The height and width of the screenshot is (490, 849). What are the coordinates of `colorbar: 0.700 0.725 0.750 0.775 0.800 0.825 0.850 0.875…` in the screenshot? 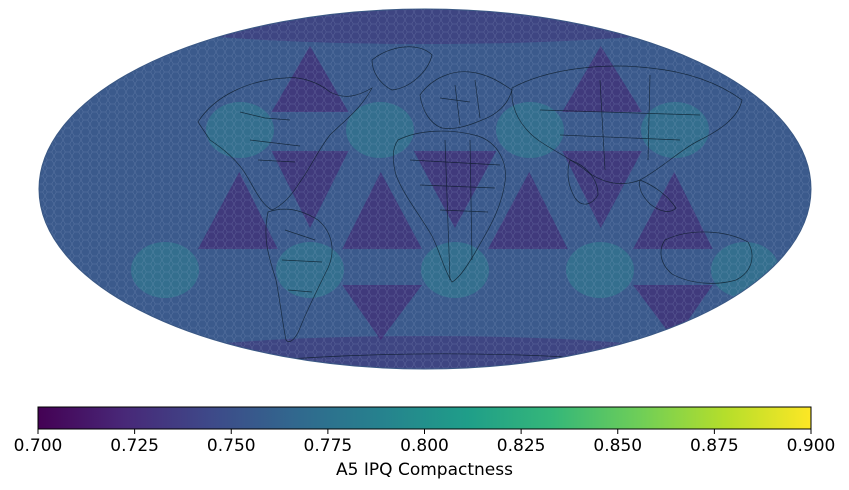 It's located at (425, 443).